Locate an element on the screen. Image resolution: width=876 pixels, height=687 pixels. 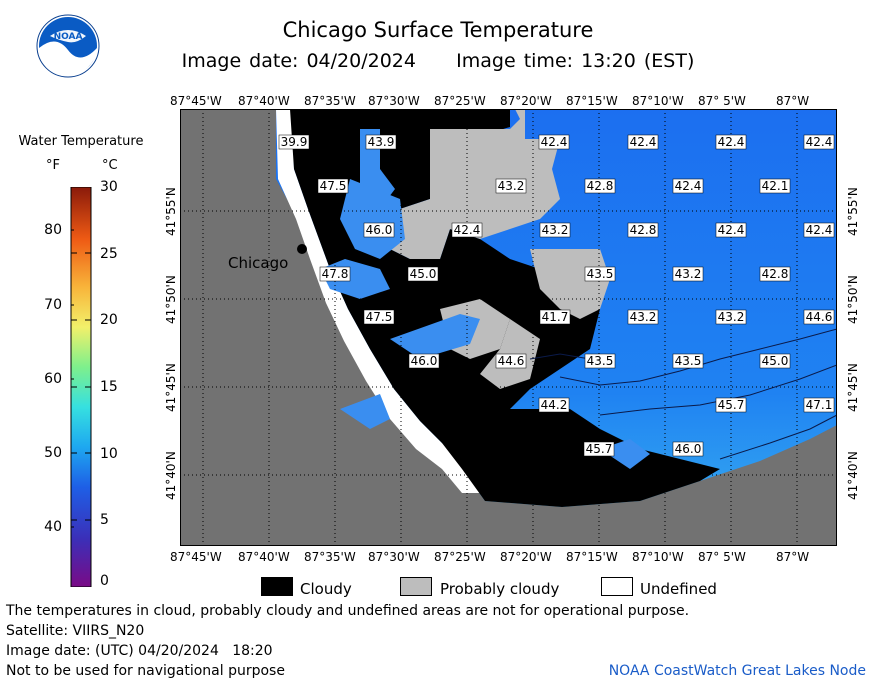
scale-tick-c: 15 is located at coordinates (109, 387).